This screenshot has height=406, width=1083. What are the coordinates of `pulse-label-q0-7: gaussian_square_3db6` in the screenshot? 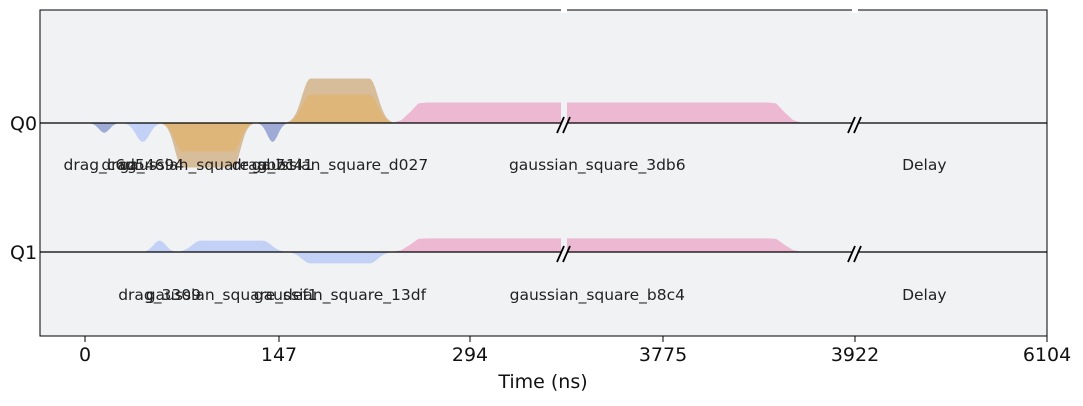 It's located at (597, 165).